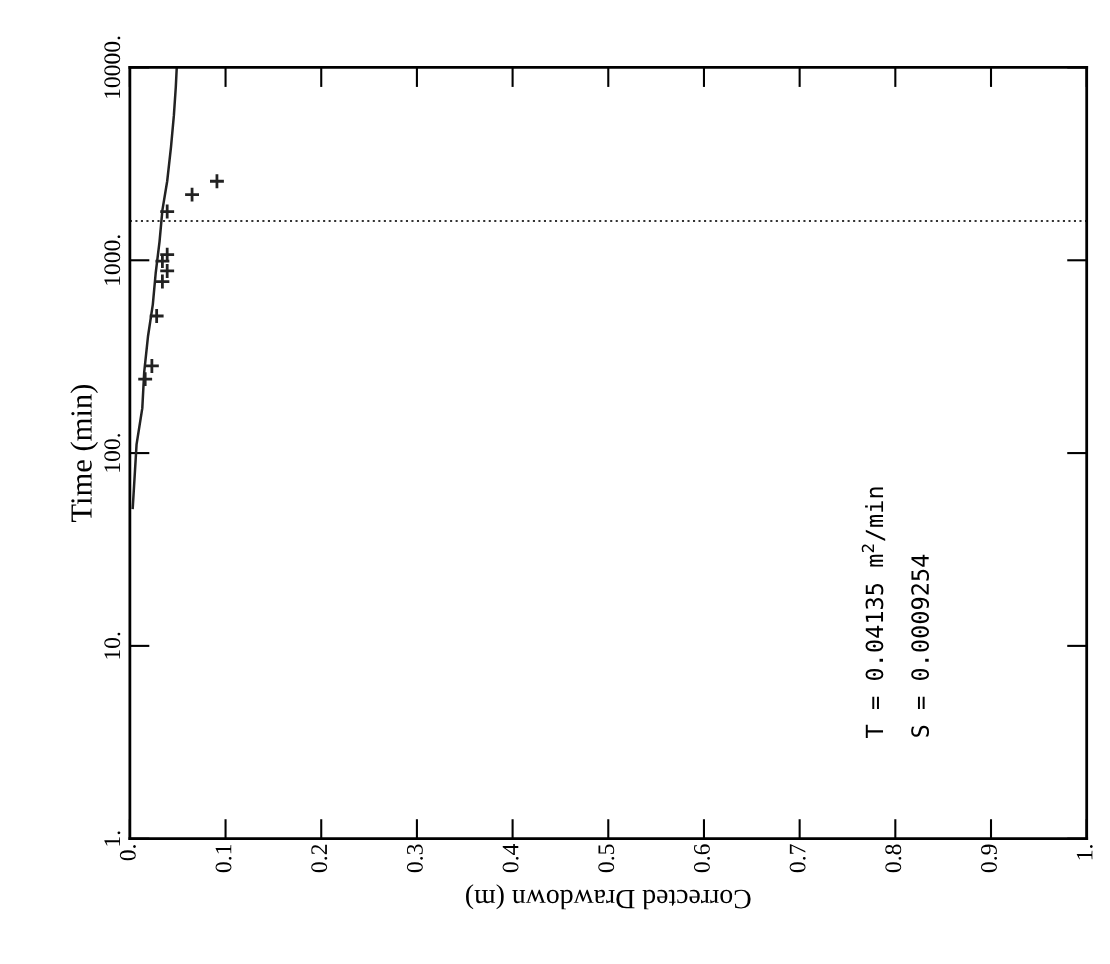 Image resolution: width=1110 pixels, height=964 pixels. What do you see at coordinates (112, 452) in the screenshot?
I see `y-tick-label: 100.` at bounding box center [112, 452].